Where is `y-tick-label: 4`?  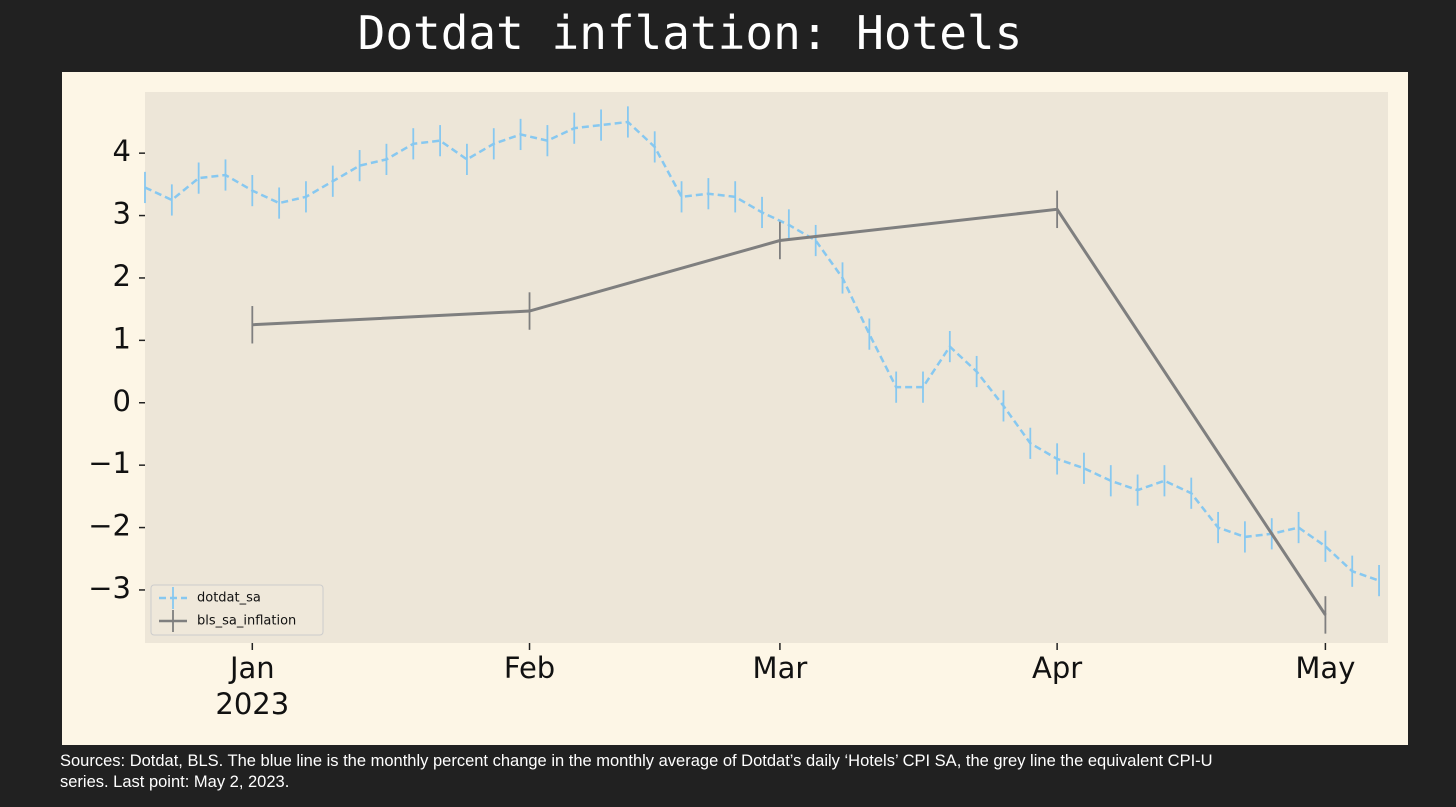 y-tick-label: 4 is located at coordinates (122, 151).